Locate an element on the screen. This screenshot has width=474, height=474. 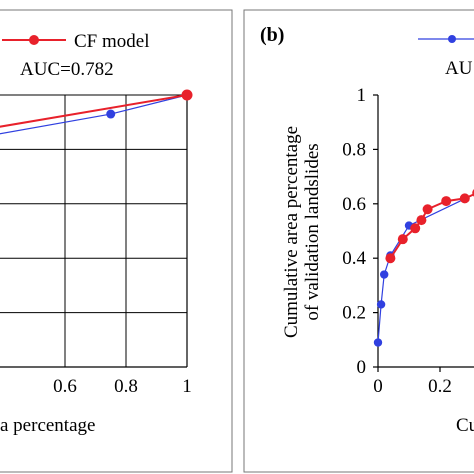
panel-b-legend-marker is located at coordinates (452, 39).